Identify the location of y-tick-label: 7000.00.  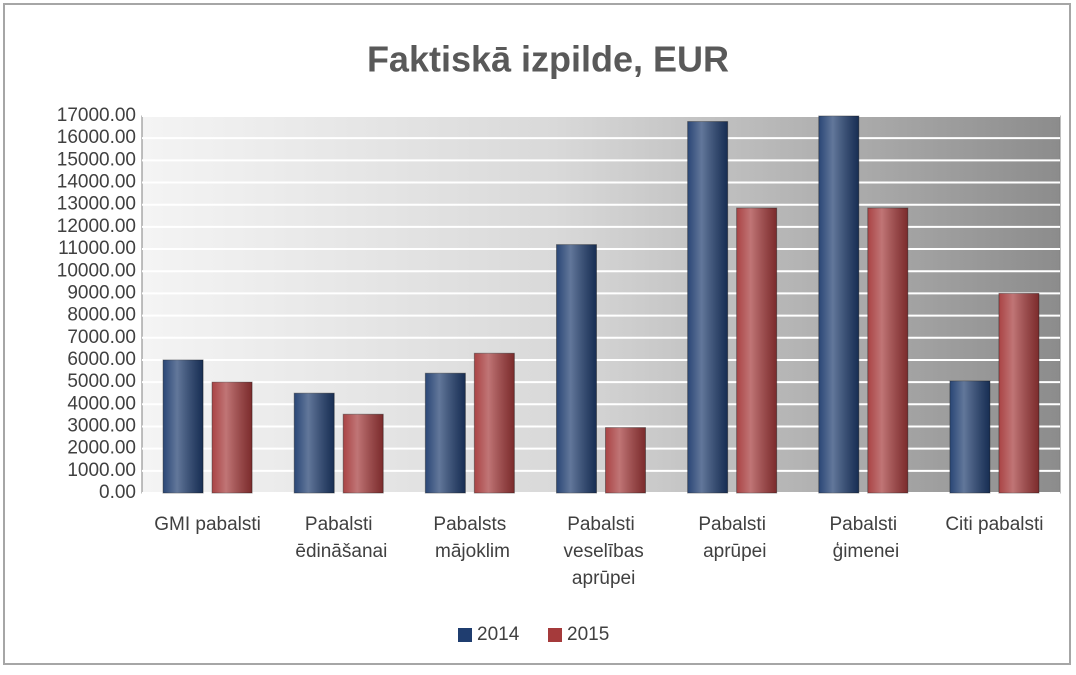
(101, 337).